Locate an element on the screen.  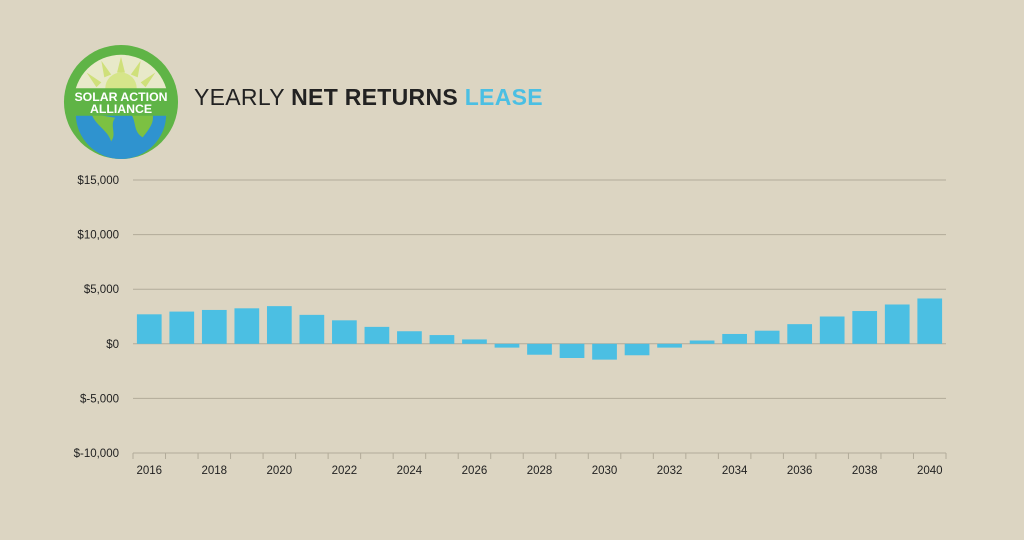
bar-2021 is located at coordinates (312, 329).